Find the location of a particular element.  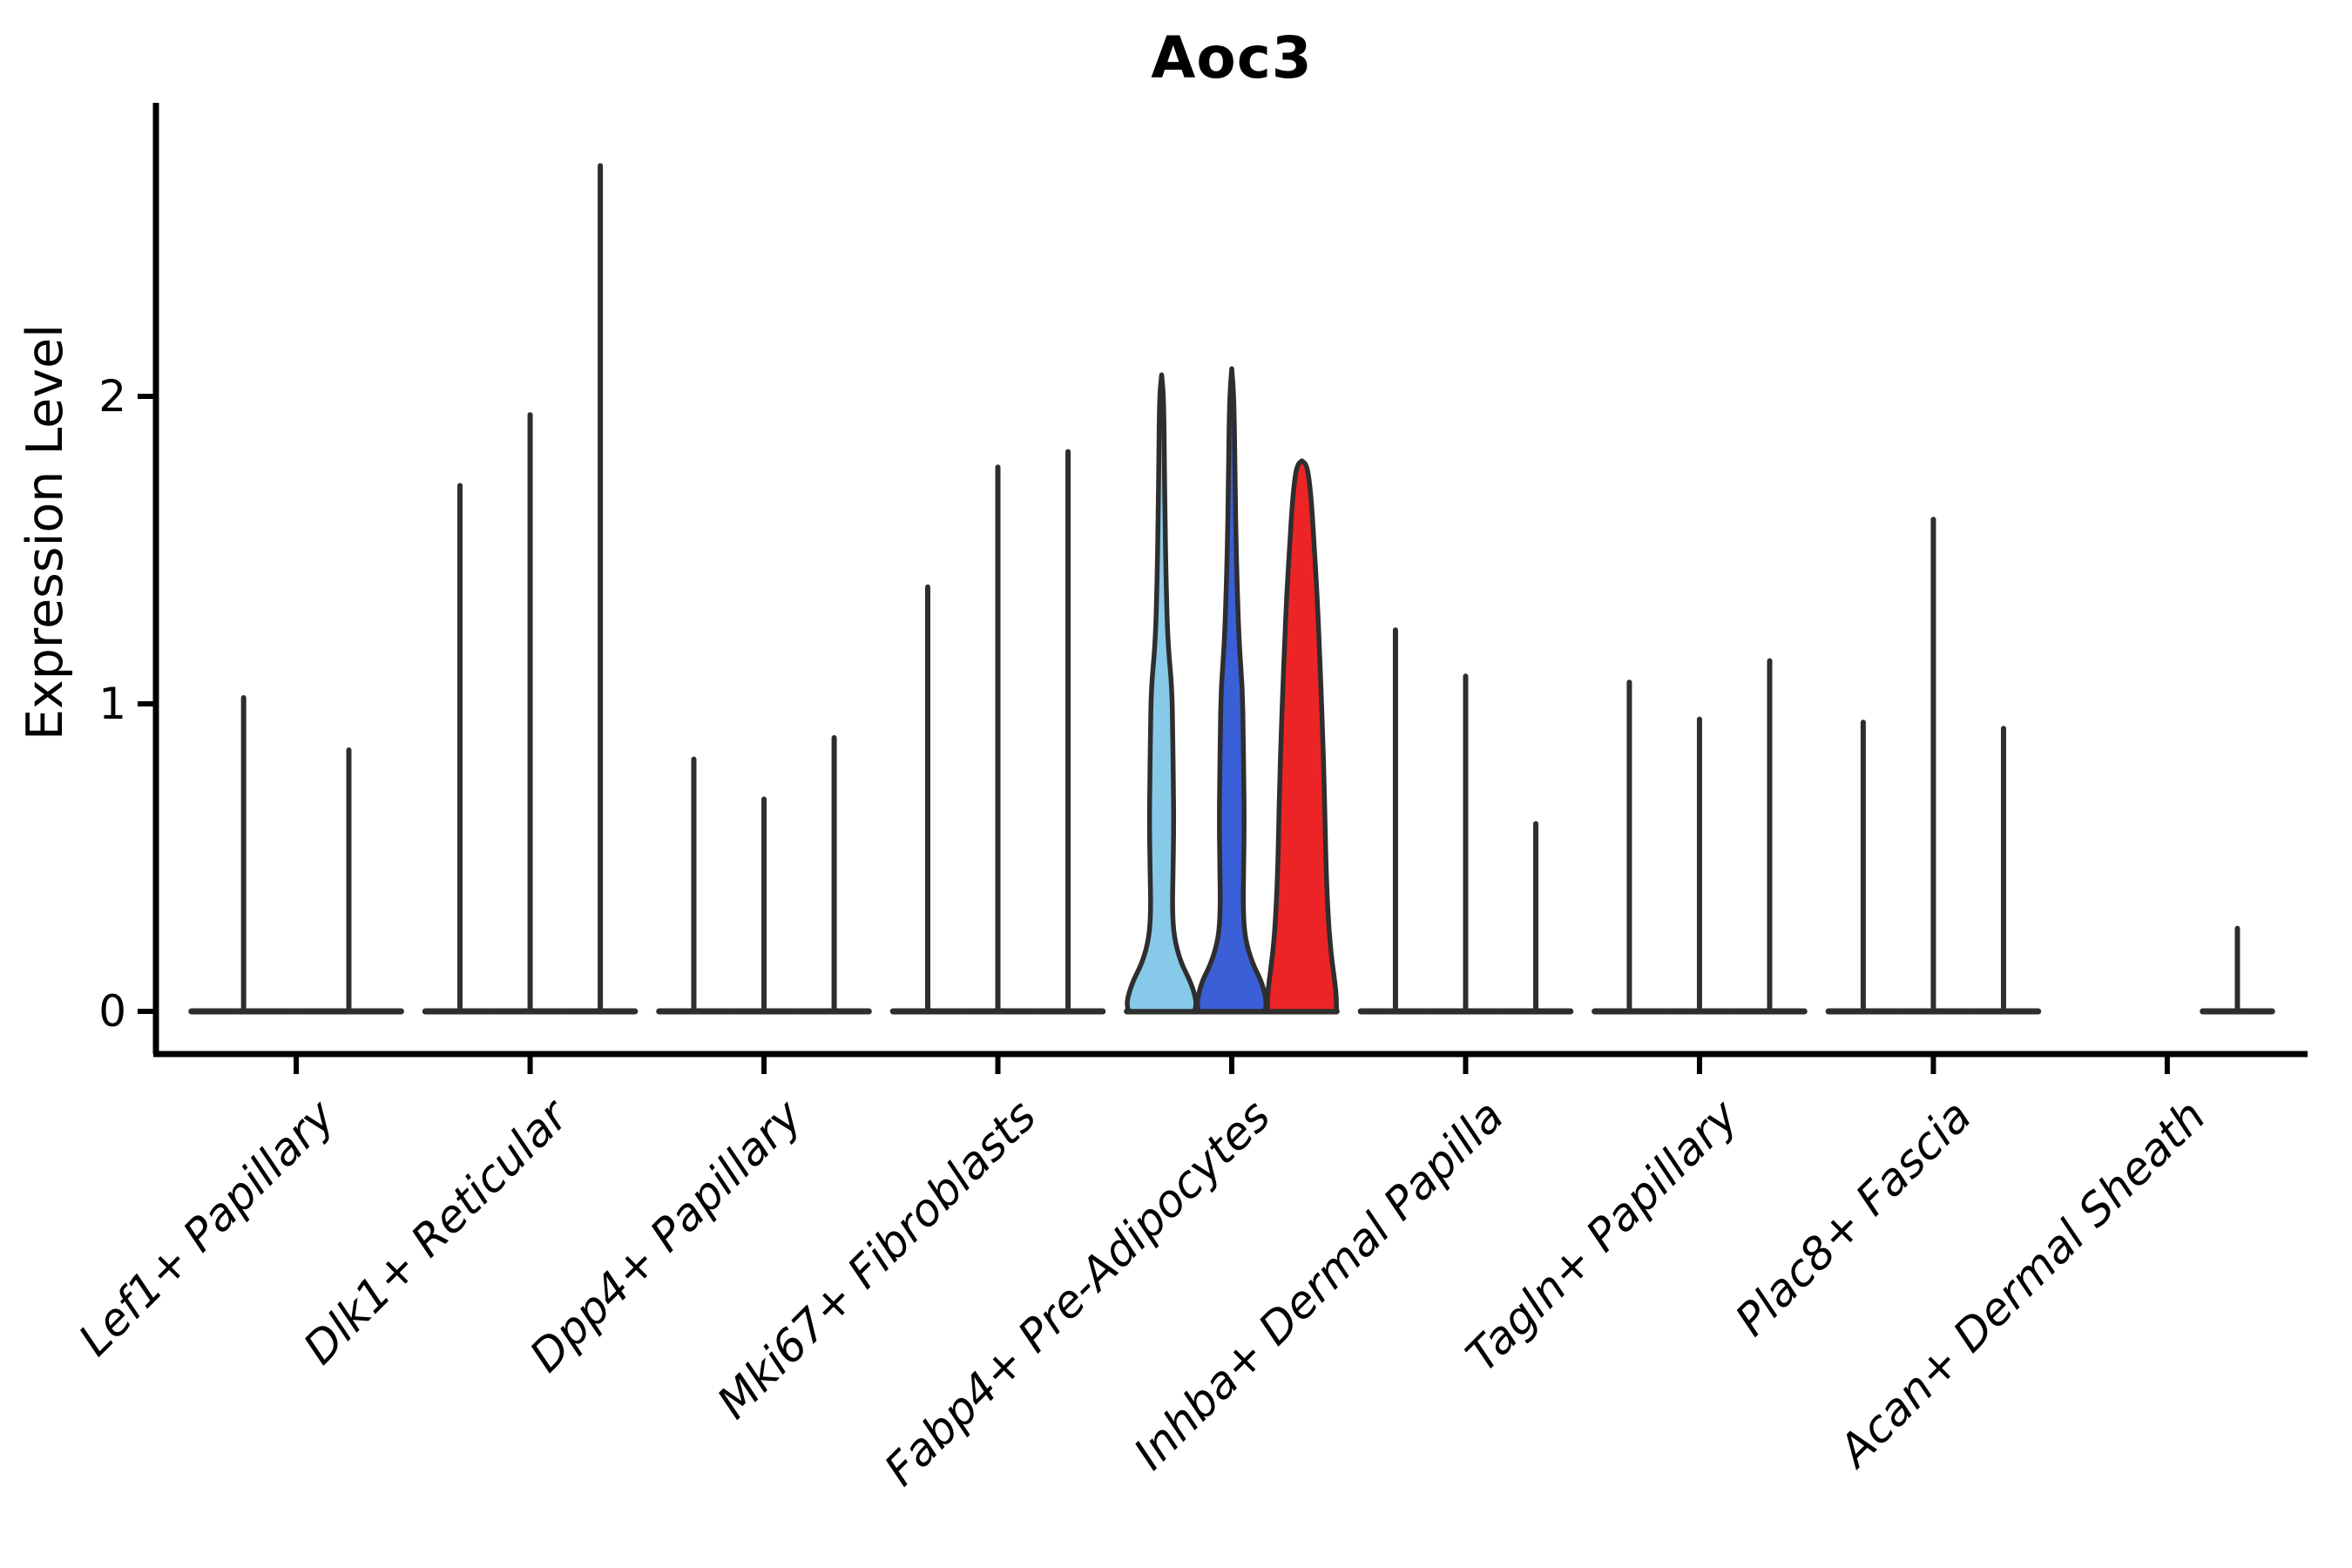

y-tick-label: 0 is located at coordinates (112, 1012).